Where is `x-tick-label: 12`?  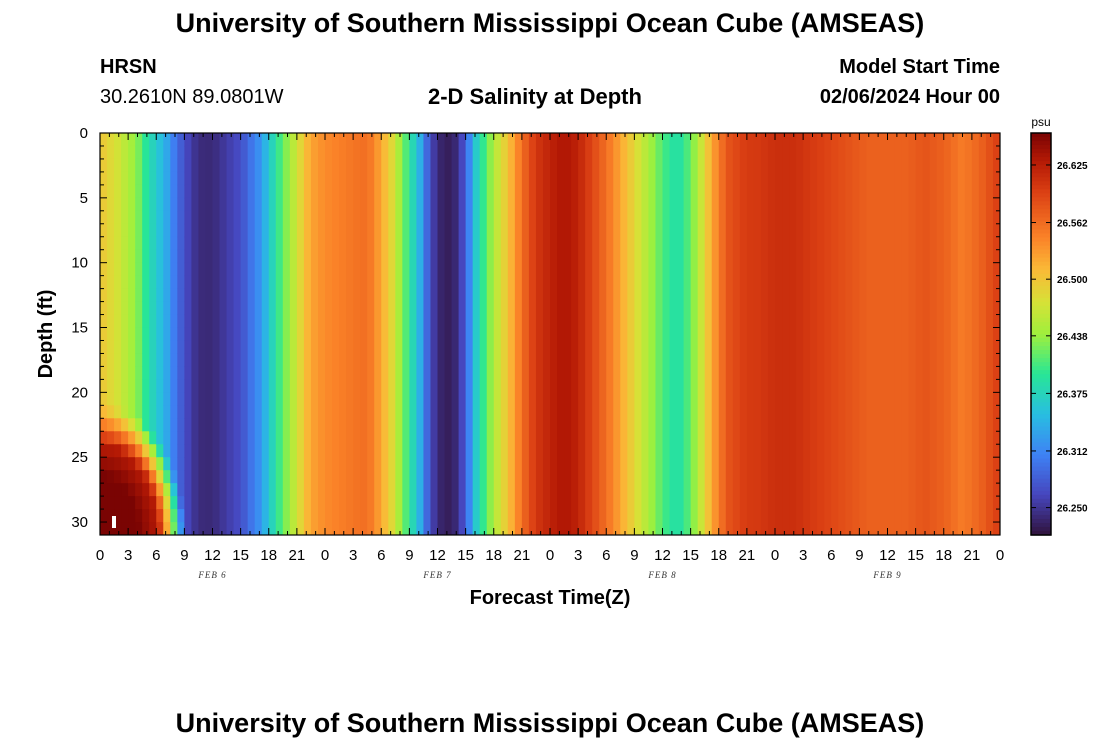 x-tick-label: 12 is located at coordinates (662, 555).